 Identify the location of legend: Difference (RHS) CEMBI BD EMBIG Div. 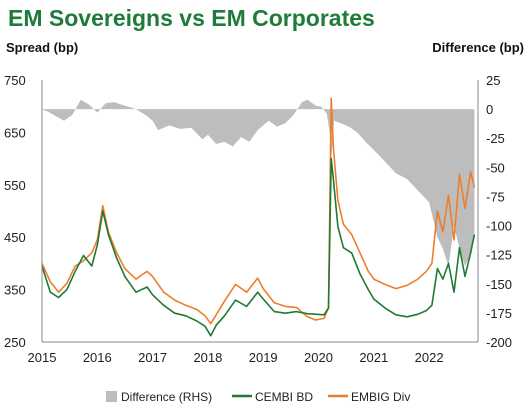
(258, 397).